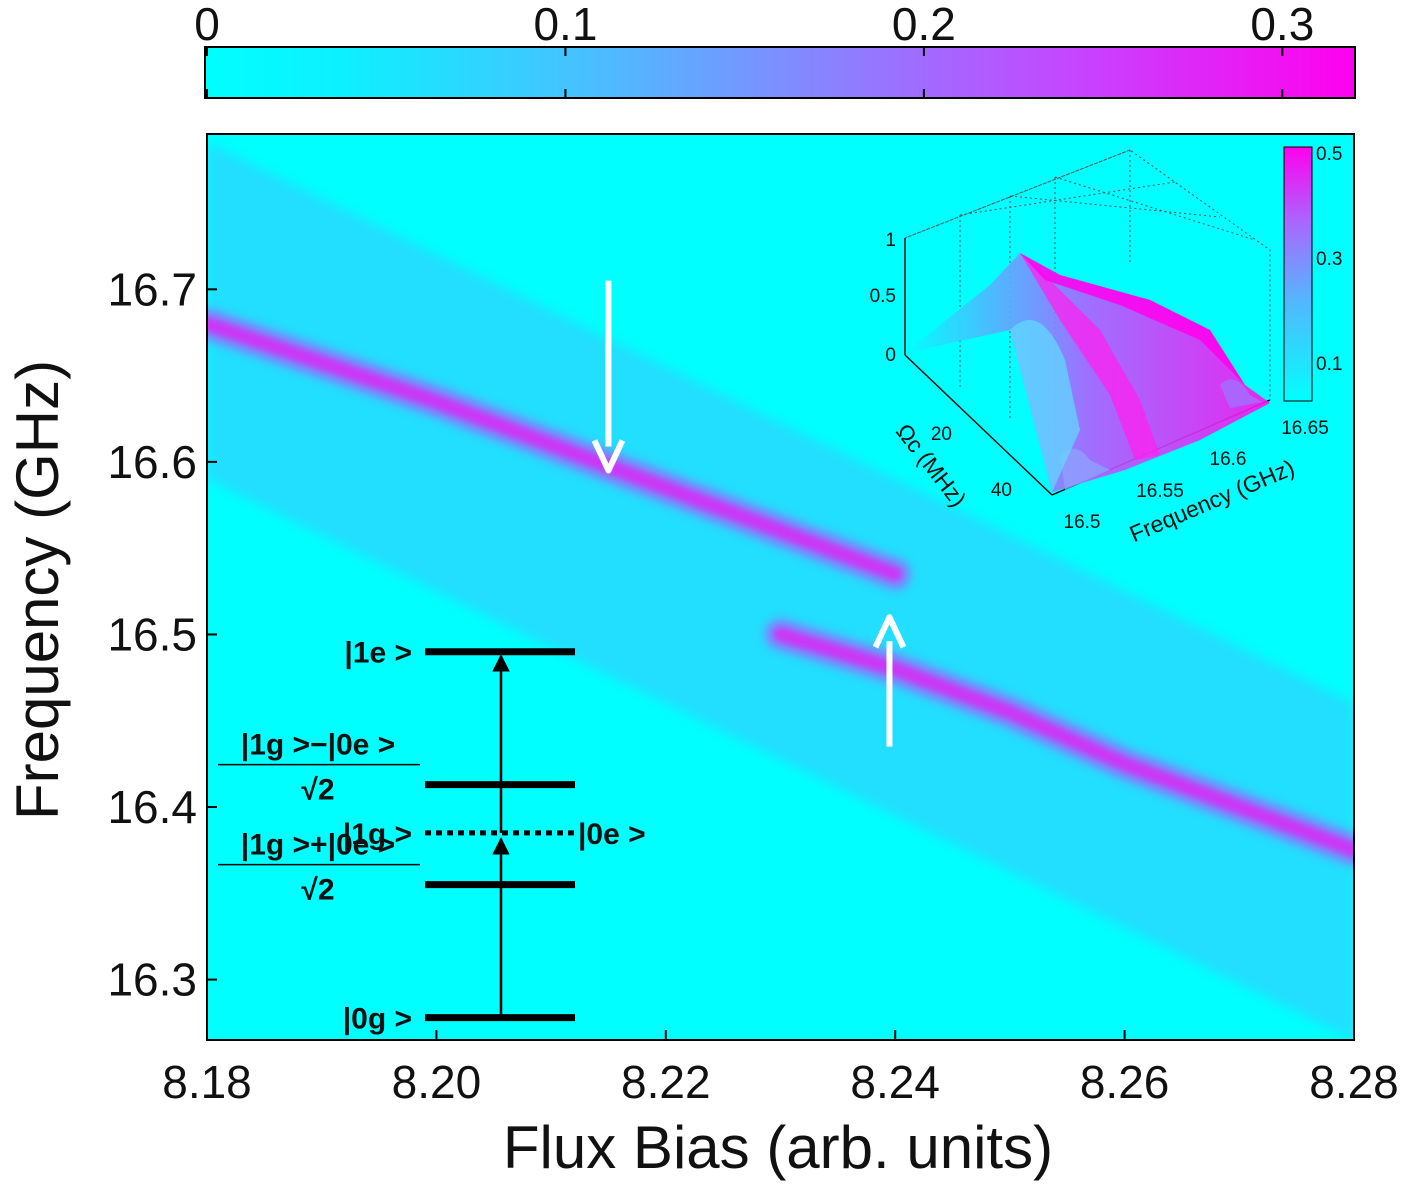  What do you see at coordinates (778, 1147) in the screenshot?
I see `x-axis-title: Flux Bias (arb. units)` at bounding box center [778, 1147].